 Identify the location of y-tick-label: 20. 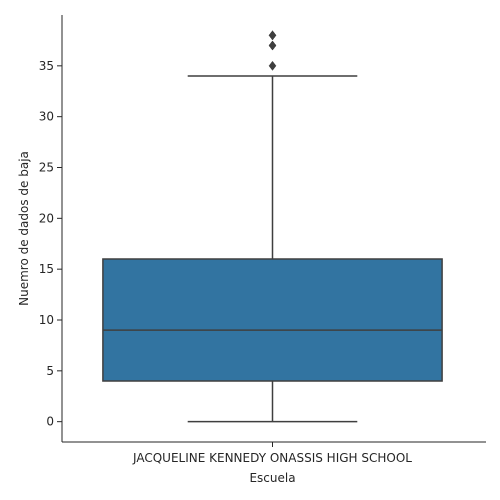
(46, 218).